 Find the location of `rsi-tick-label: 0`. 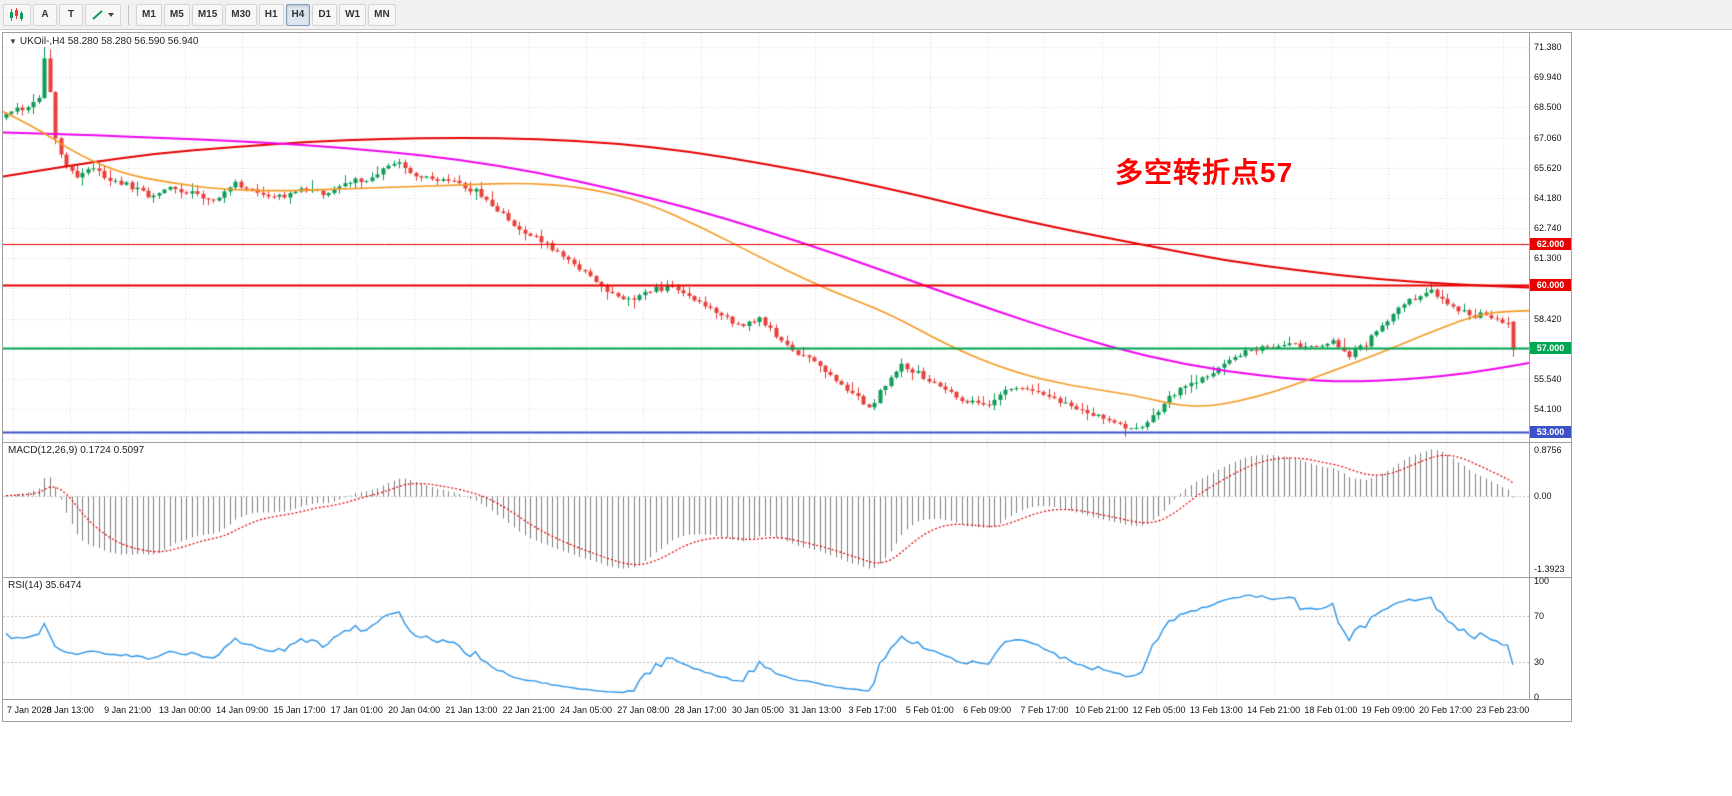

rsi-tick-label: 0 is located at coordinates (1537, 697).